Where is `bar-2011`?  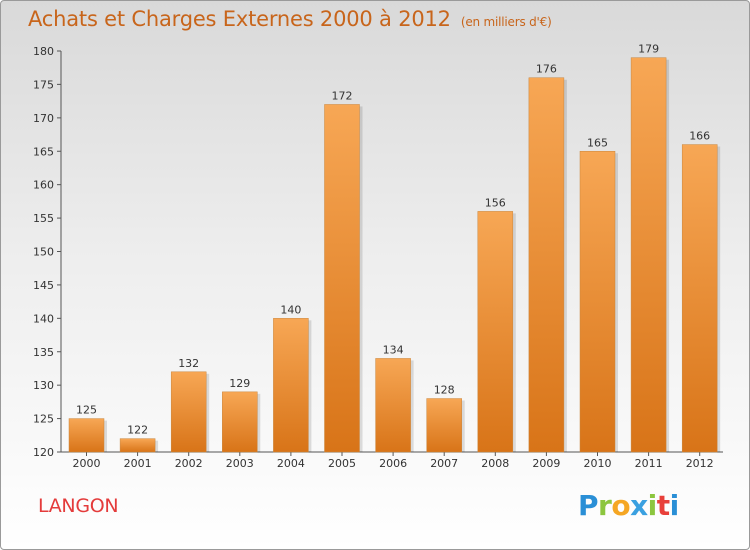 bar-2011 is located at coordinates (648, 255).